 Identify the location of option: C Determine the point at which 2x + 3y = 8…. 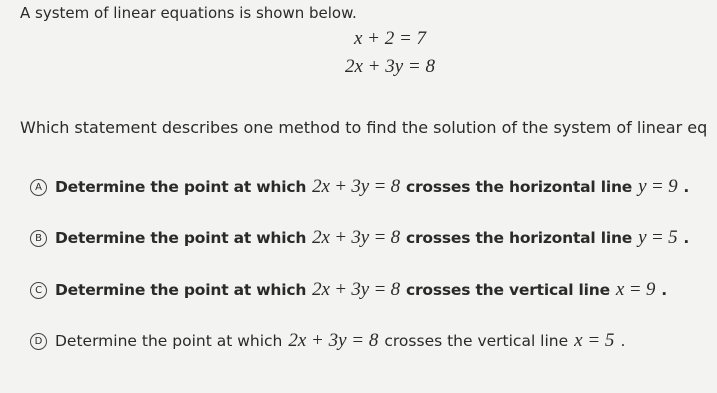
(348, 290).